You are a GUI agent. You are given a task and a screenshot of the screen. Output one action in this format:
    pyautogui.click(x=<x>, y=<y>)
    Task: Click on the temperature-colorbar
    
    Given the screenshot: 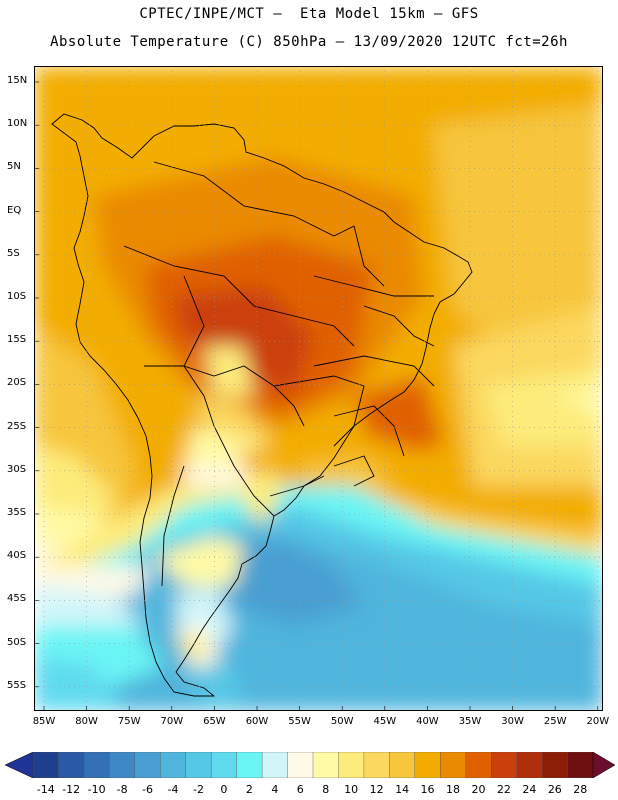 What is the action you would take?
    pyautogui.click(x=310, y=765)
    